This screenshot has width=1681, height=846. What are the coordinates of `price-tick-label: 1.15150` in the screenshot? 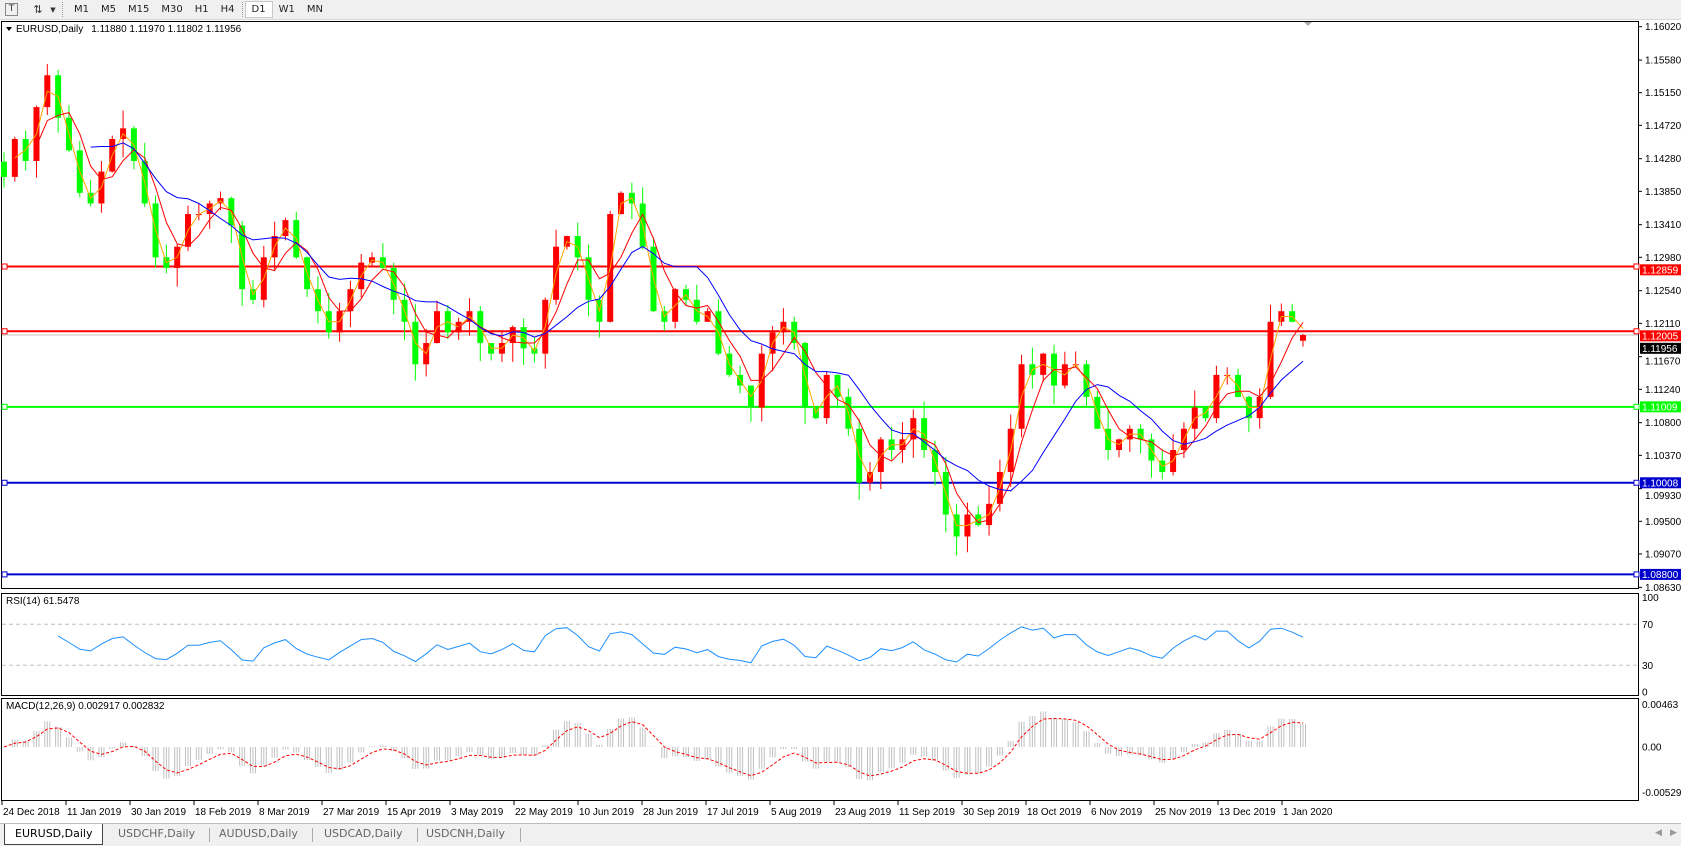 It's located at (1663, 93).